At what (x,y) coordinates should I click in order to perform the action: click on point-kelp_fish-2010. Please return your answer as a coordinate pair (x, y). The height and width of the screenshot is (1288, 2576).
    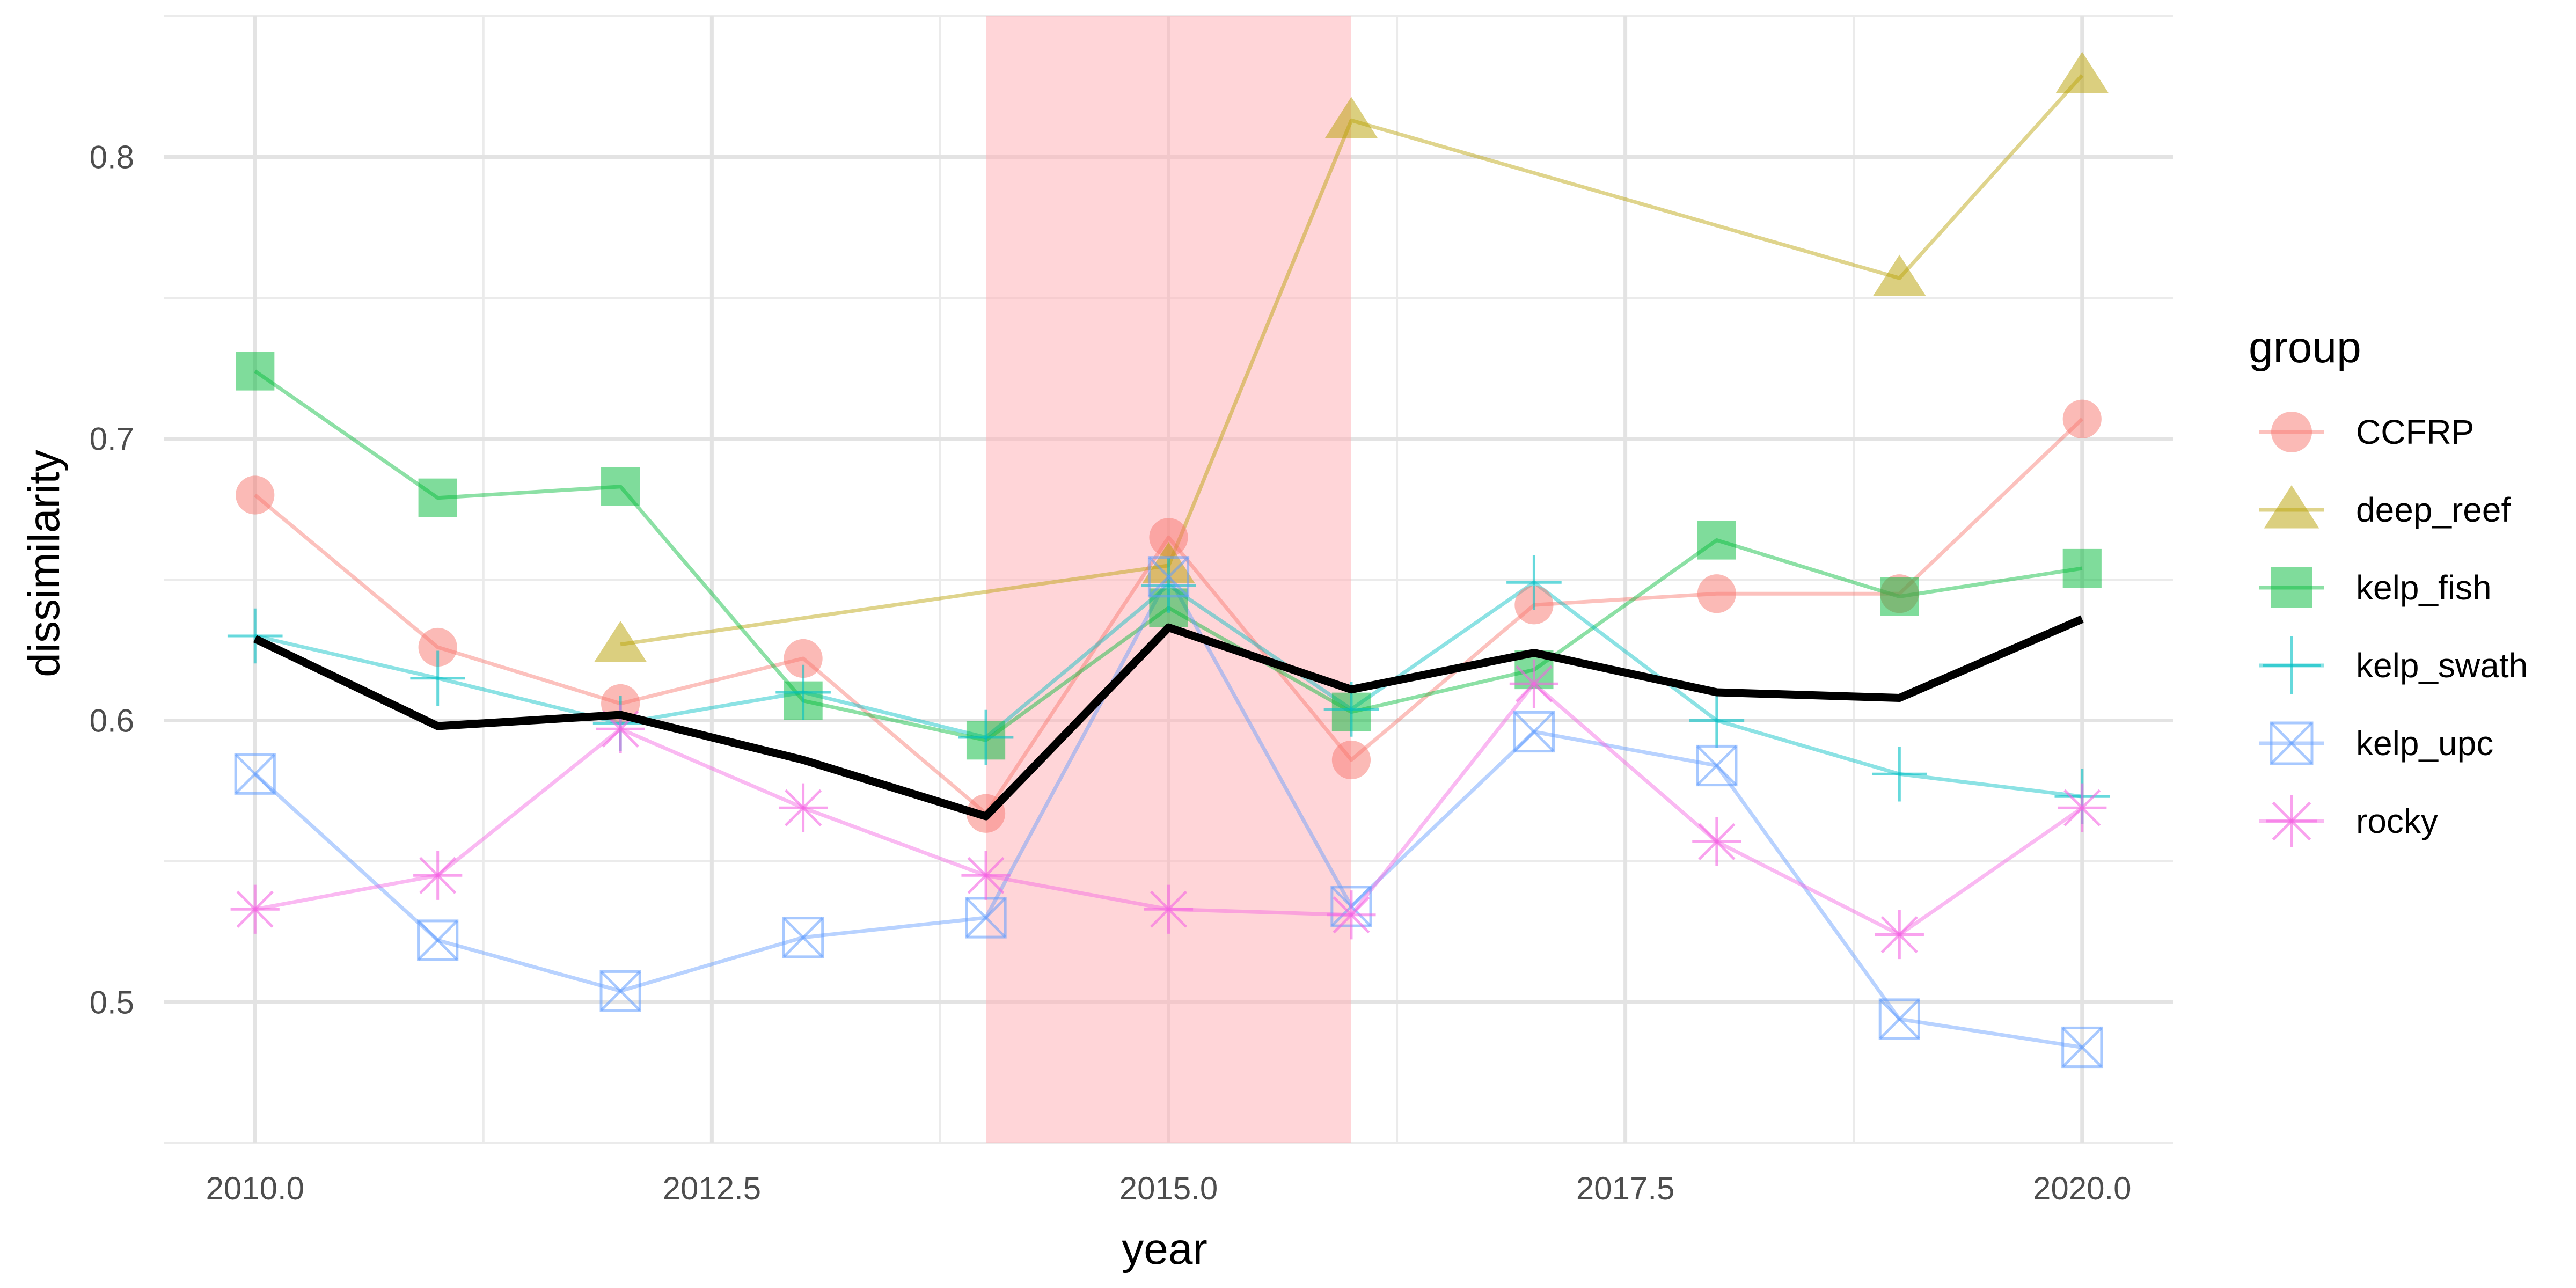
    Looking at the image, I should click on (255, 371).